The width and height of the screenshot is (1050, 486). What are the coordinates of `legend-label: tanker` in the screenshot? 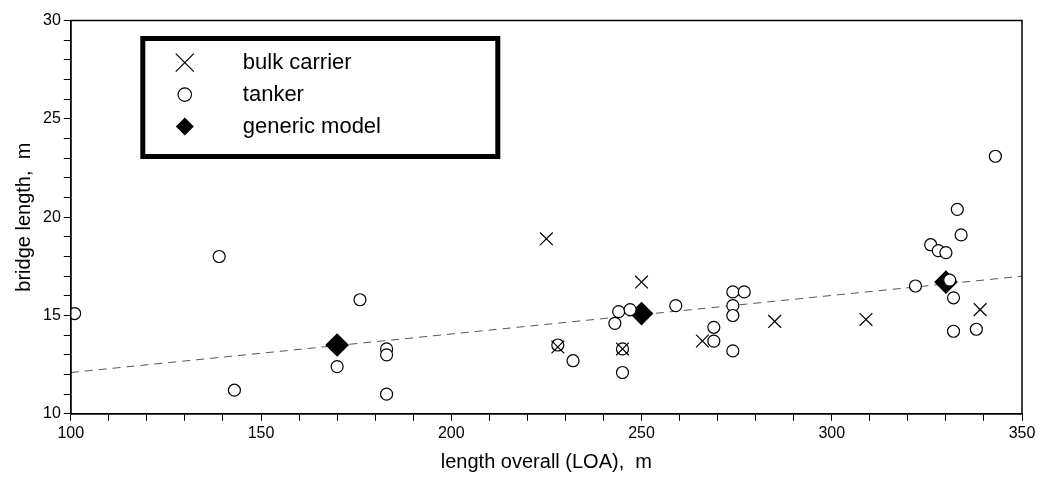 It's located at (273, 93).